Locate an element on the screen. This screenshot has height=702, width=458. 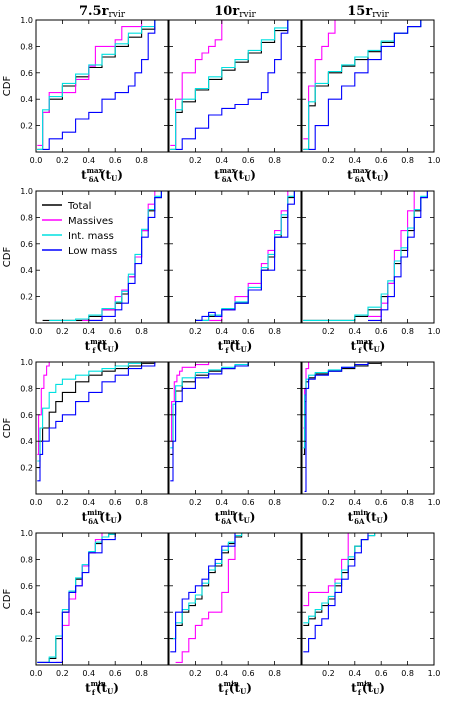
column-title: 15rrvir is located at coordinates (368, 12).